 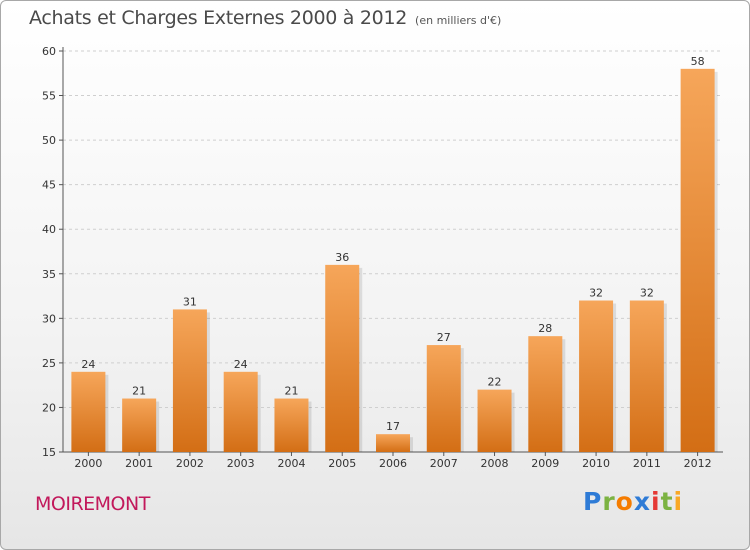 What do you see at coordinates (495, 382) in the screenshot?
I see `bar-value-label: 22` at bounding box center [495, 382].